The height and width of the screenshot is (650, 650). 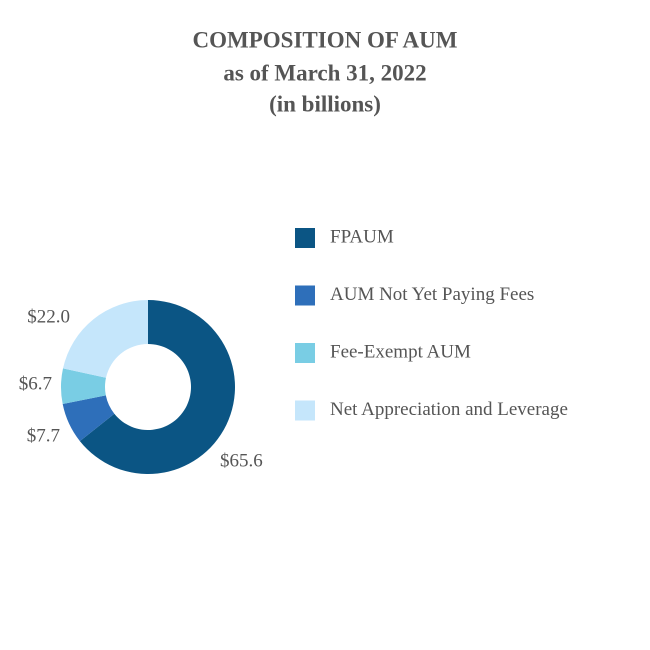 What do you see at coordinates (35, 383) in the screenshot?
I see `data-label: $6.7` at bounding box center [35, 383].